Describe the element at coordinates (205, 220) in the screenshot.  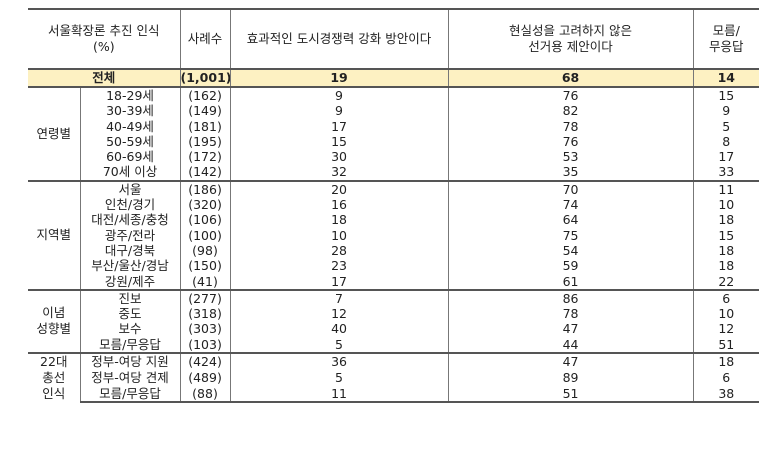
I see `row-sample-size: (106)` at that location.